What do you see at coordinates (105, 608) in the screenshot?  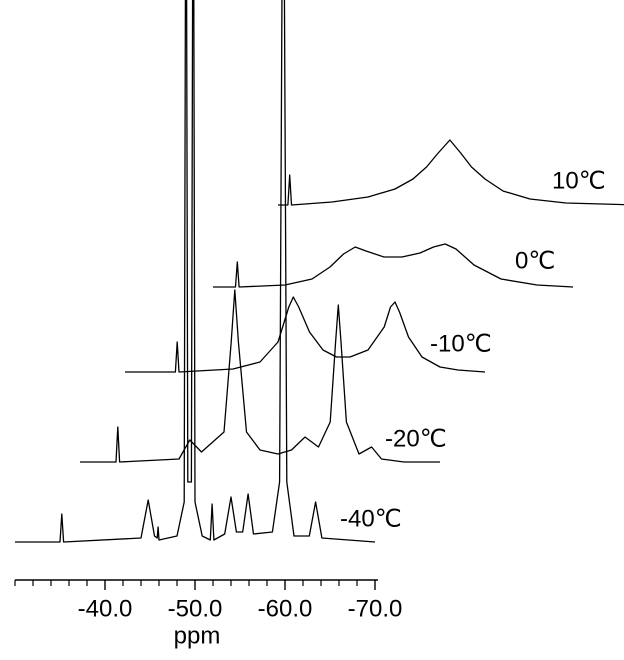 I see `x-tick-label: -40.0` at bounding box center [105, 608].